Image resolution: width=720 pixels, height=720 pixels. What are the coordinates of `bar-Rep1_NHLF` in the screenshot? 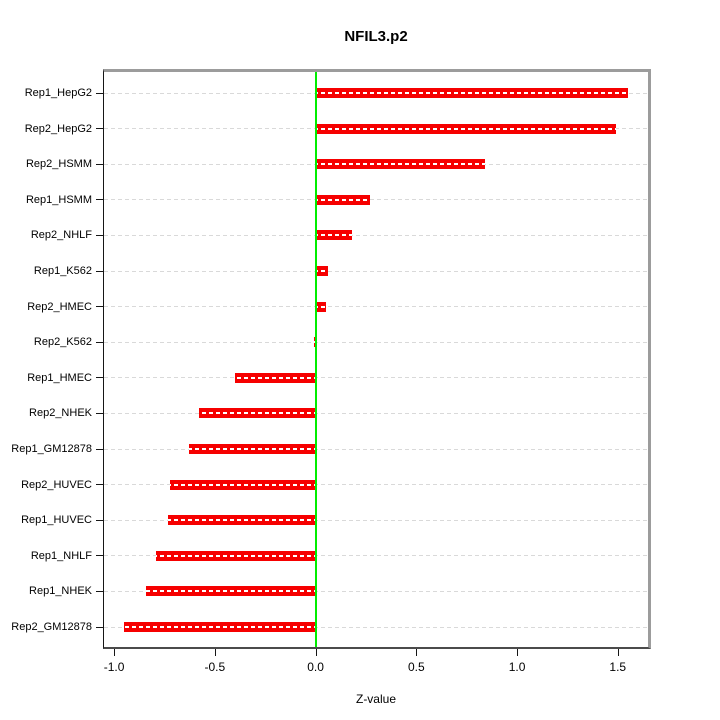 It's located at (236, 555).